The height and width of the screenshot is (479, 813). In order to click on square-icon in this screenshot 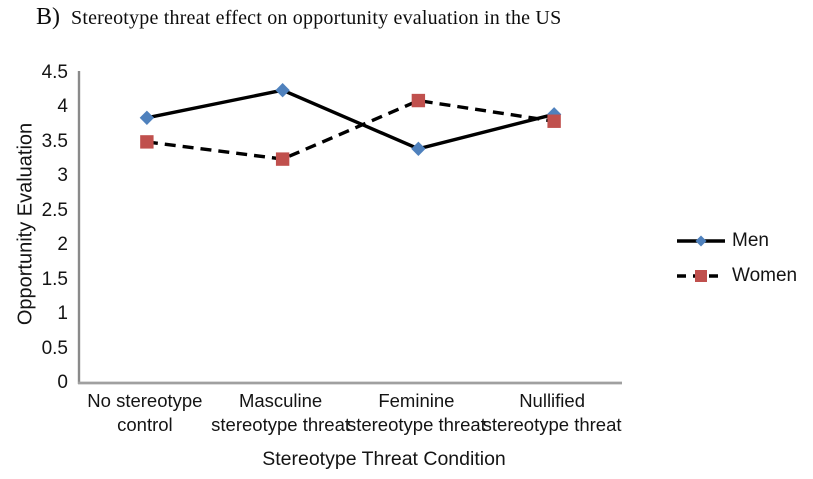, I will do `click(701, 276)`.